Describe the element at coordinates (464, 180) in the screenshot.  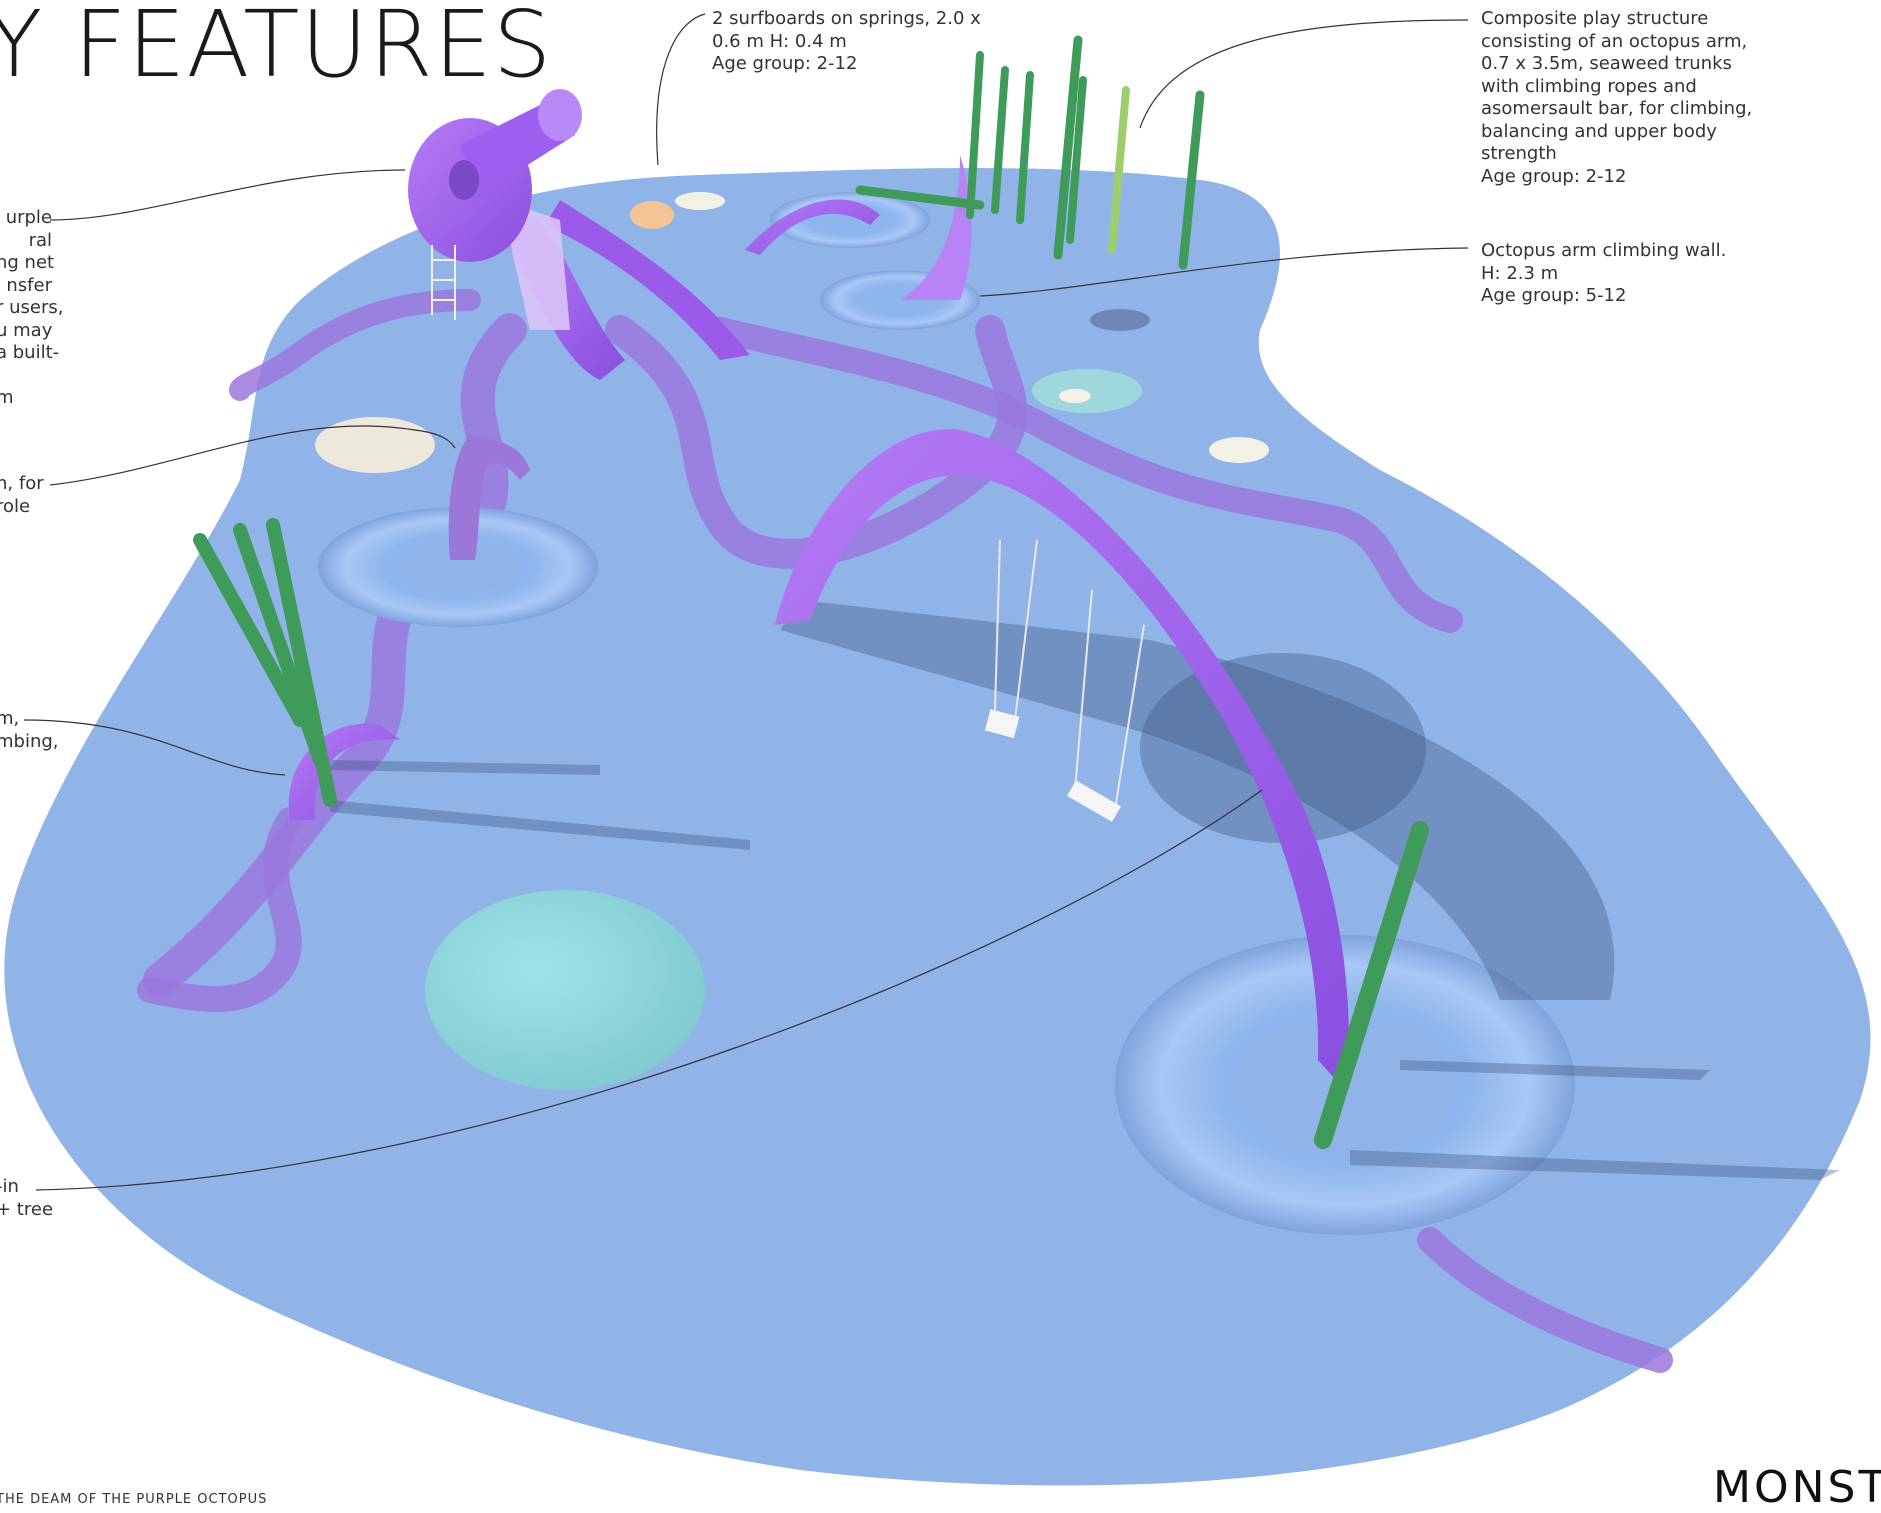
I see `octopus-mouth` at that location.